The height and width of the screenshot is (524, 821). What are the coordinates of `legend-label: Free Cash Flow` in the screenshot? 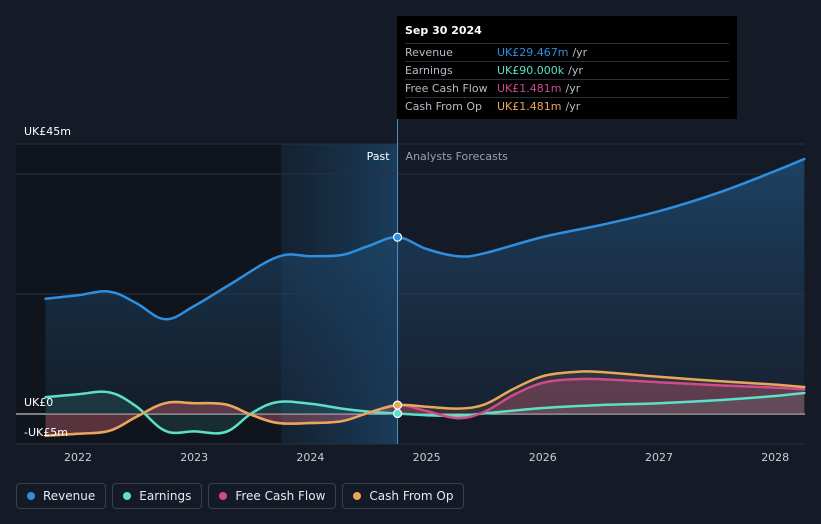 It's located at (280, 496).